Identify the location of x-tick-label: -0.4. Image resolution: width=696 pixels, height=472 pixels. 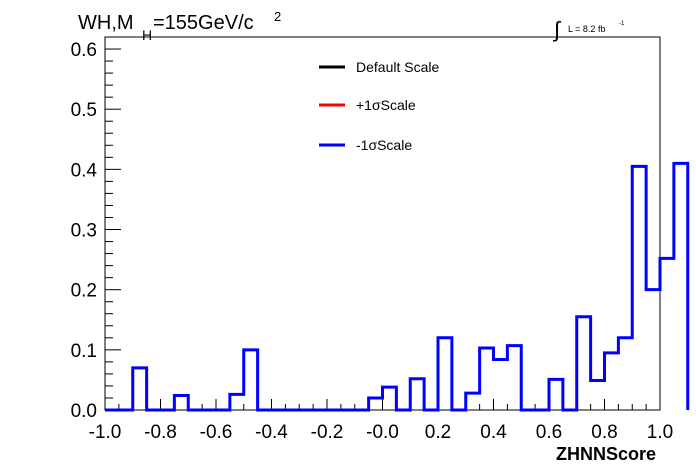
(271, 432).